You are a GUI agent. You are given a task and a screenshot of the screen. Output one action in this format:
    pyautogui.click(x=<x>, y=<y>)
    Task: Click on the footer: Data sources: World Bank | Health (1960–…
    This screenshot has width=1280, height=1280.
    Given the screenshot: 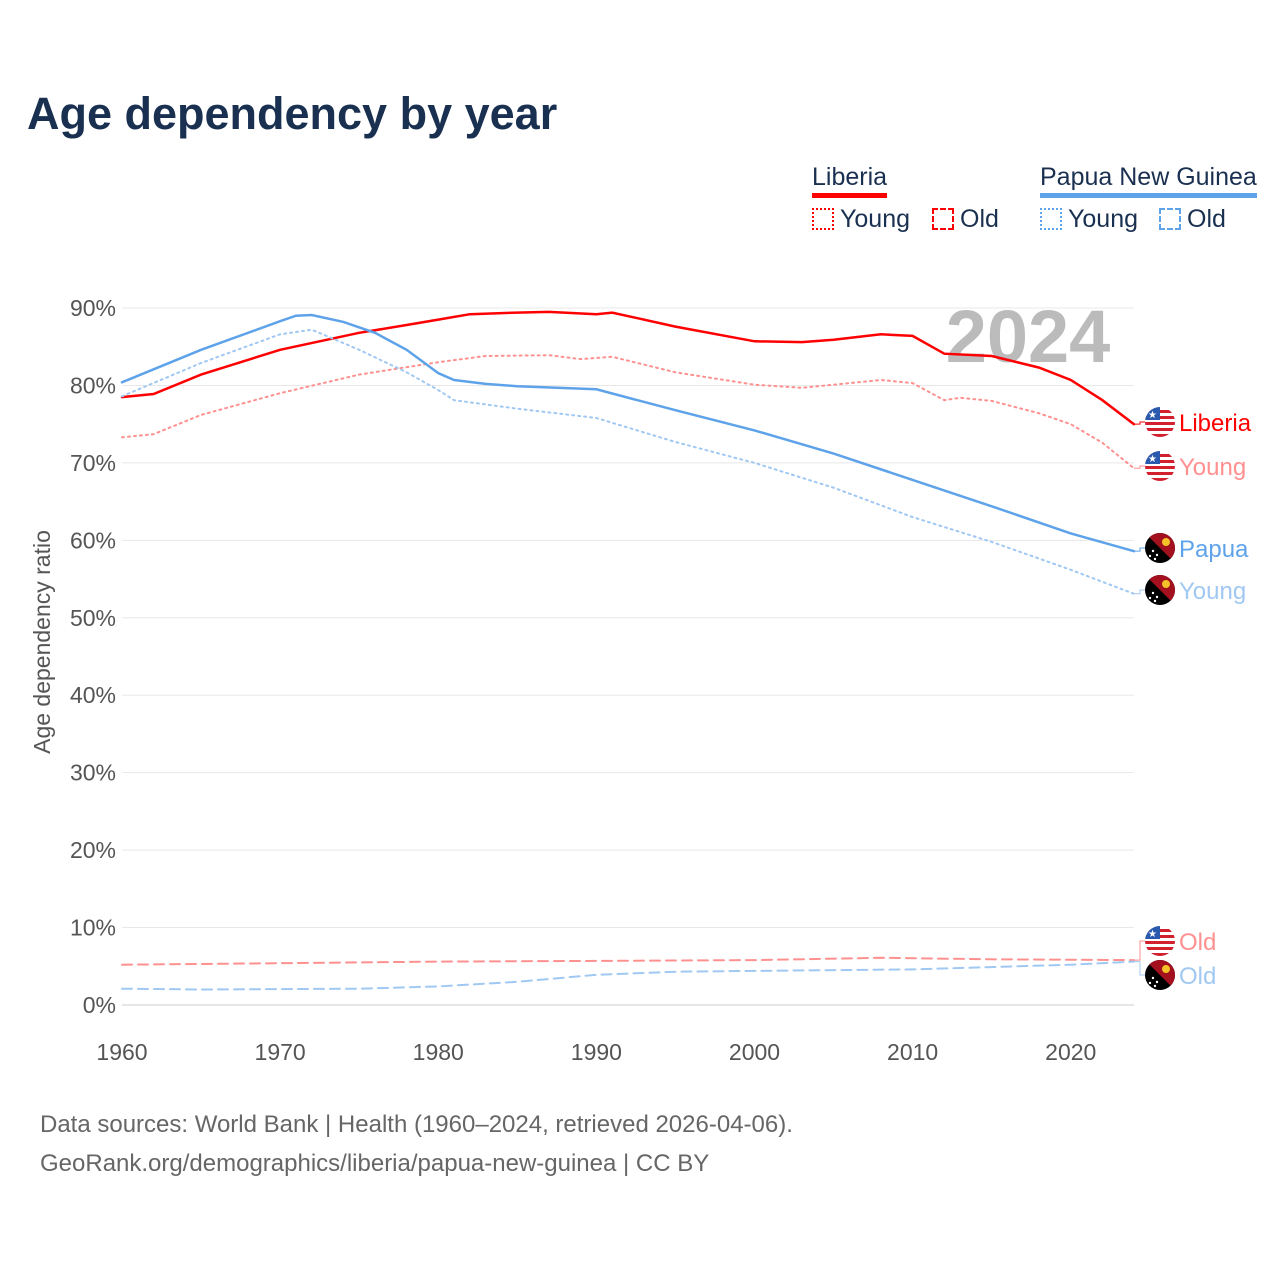 What is the action you would take?
    pyautogui.click(x=416, y=1144)
    